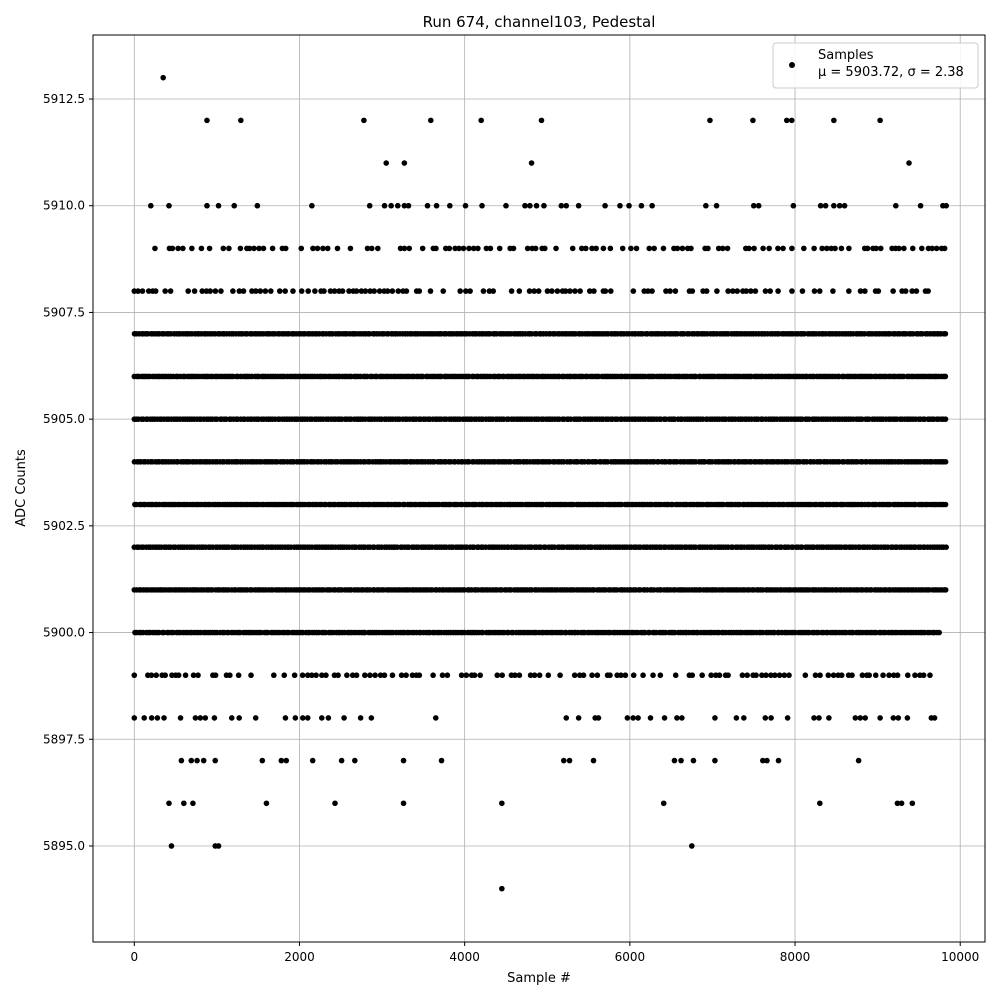  Describe the element at coordinates (299, 957) in the screenshot. I see `x-tick-label: 2000` at that location.